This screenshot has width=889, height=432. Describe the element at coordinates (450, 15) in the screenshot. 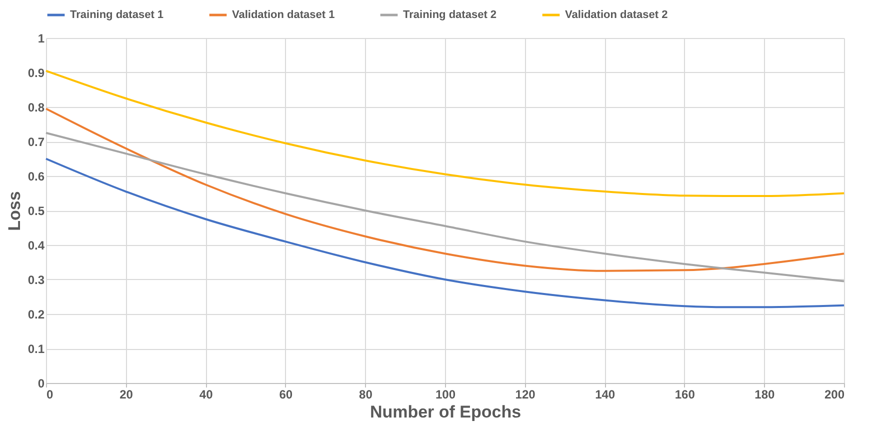

I see `legend-label: Training dataset 2` at that location.